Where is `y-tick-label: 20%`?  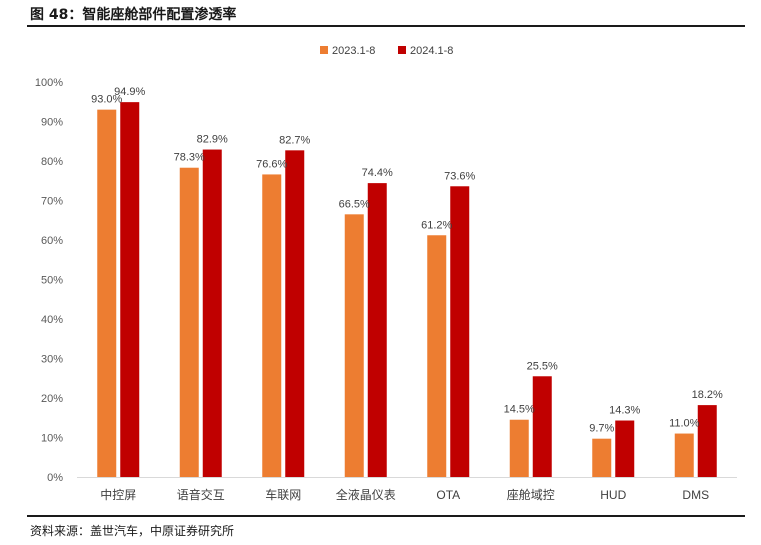
y-tick-label: 20% is located at coordinates (52, 399).